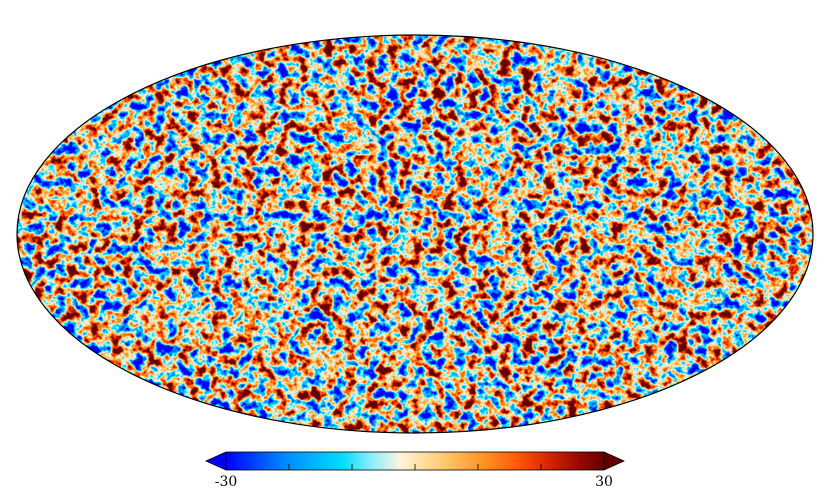 The image size is (830, 498). What do you see at coordinates (415, 467) in the screenshot?
I see `colorbar-ticks` at bounding box center [415, 467].